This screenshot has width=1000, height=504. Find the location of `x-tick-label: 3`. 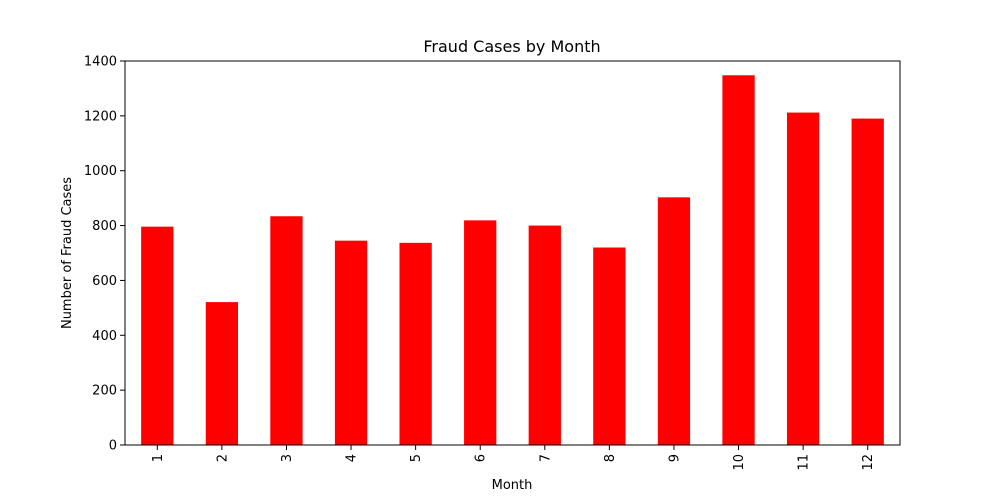

x-tick-label: 3 is located at coordinates (287, 458).